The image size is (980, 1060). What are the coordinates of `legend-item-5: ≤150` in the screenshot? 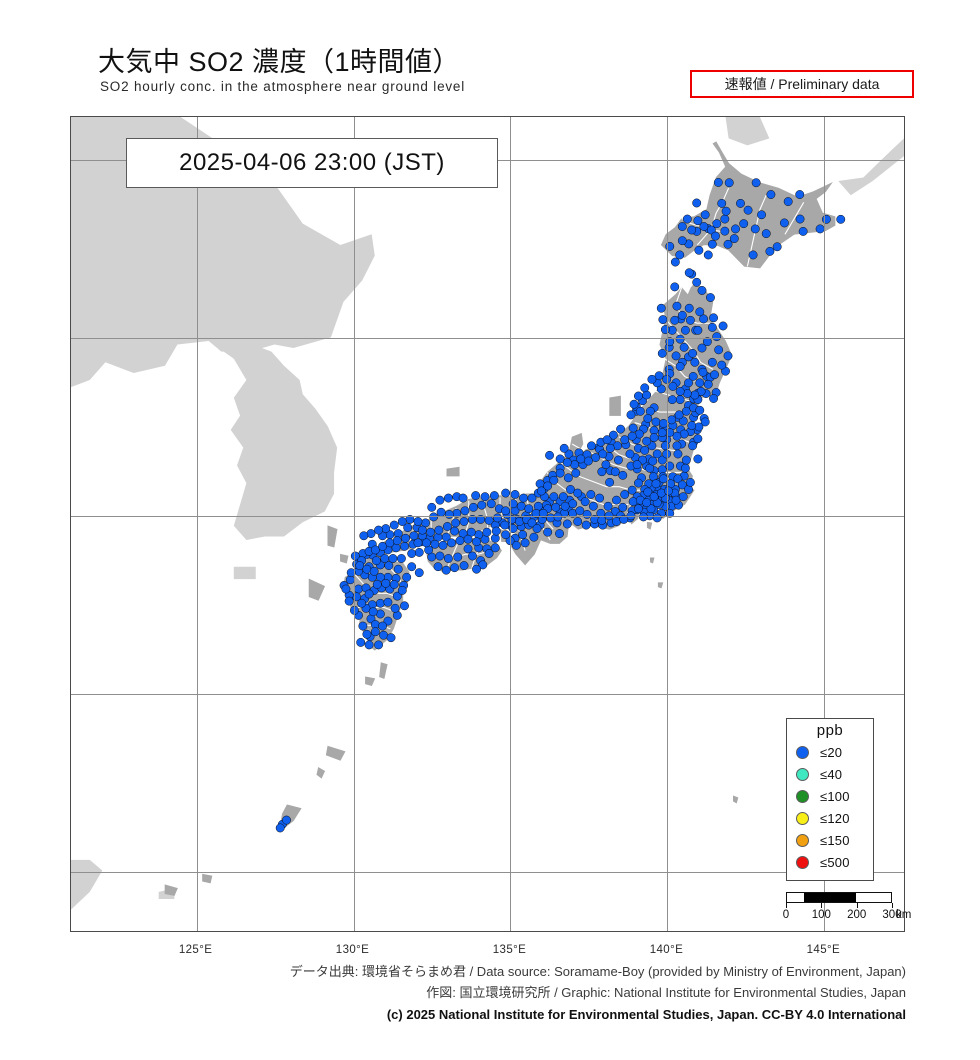 It's located at (830, 840).